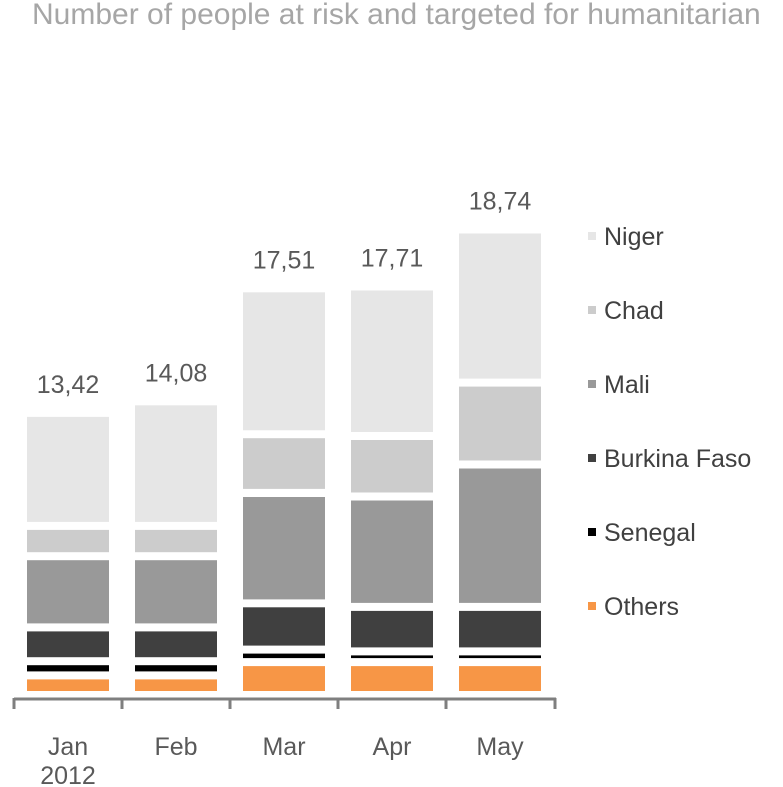 The height and width of the screenshot is (787, 783). Describe the element at coordinates (641, 607) in the screenshot. I see `legend-label-others: Others` at that location.